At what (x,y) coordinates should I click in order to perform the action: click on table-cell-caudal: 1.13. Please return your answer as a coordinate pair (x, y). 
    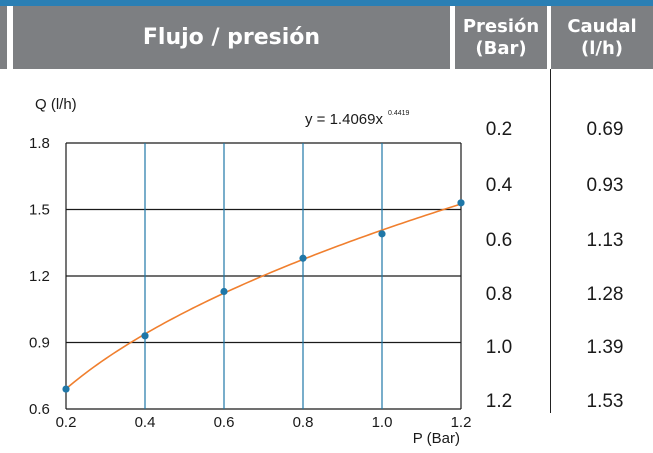
    Looking at the image, I should click on (605, 240).